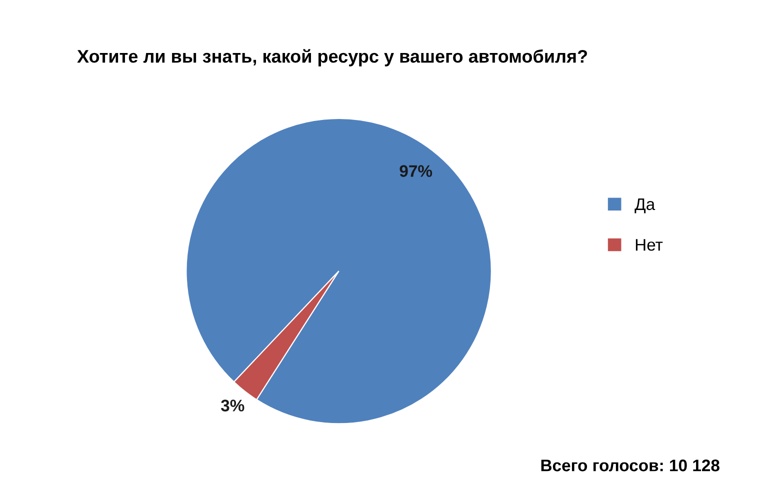  What do you see at coordinates (232, 406) in the screenshot?
I see `data-label: 3%` at bounding box center [232, 406].